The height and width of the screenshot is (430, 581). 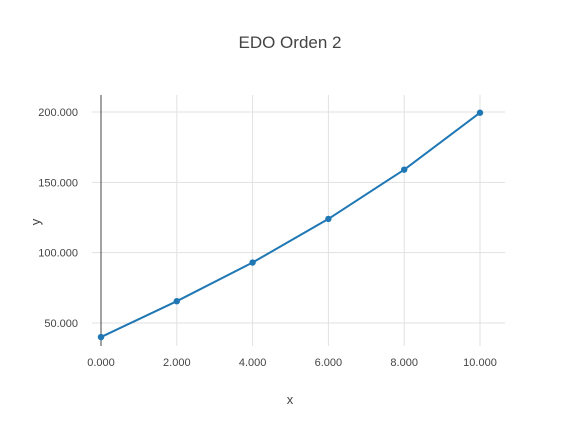 What do you see at coordinates (290, 399) in the screenshot?
I see `x-axis-label: x` at bounding box center [290, 399].